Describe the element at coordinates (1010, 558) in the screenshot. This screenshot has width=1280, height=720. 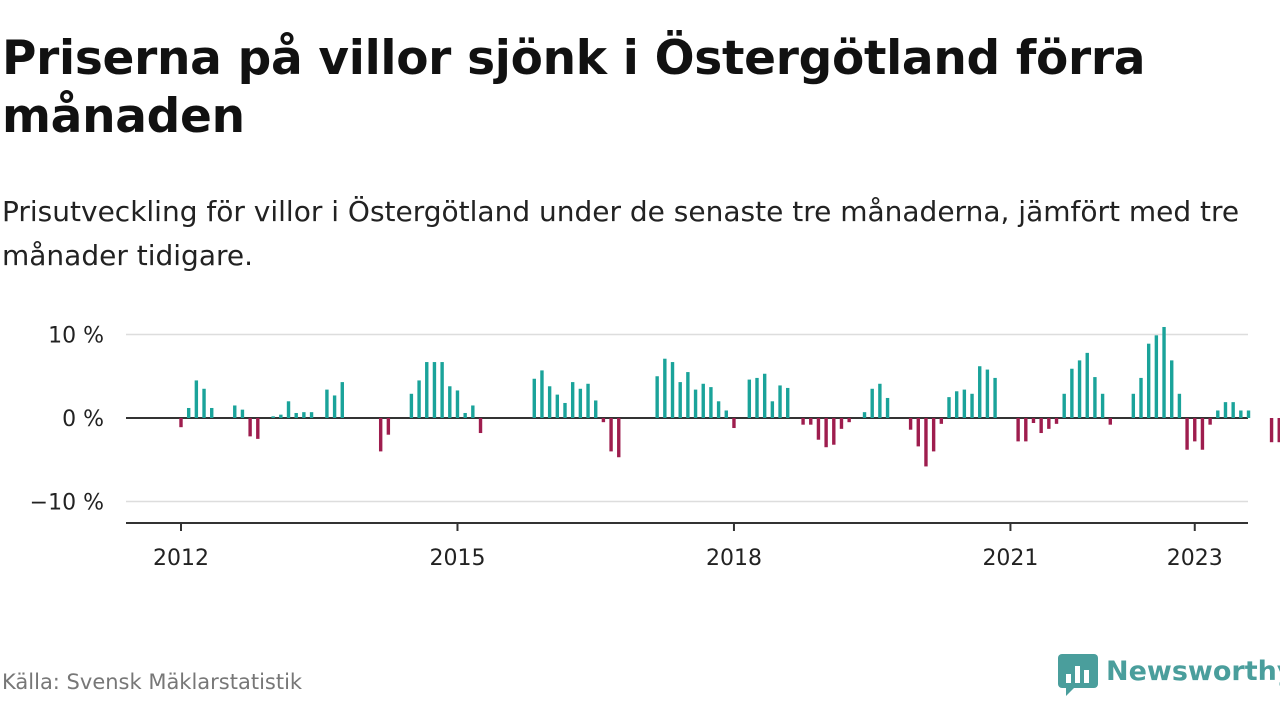
I see `x-tick-label: 2021` at that location.